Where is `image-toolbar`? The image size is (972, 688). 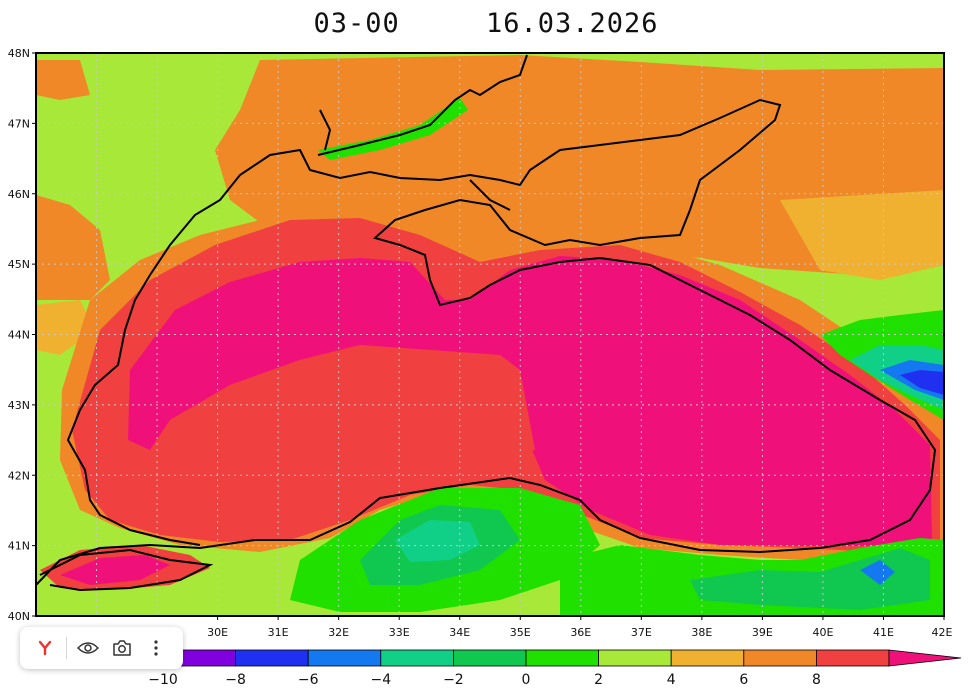 image-toolbar is located at coordinates (101, 648).